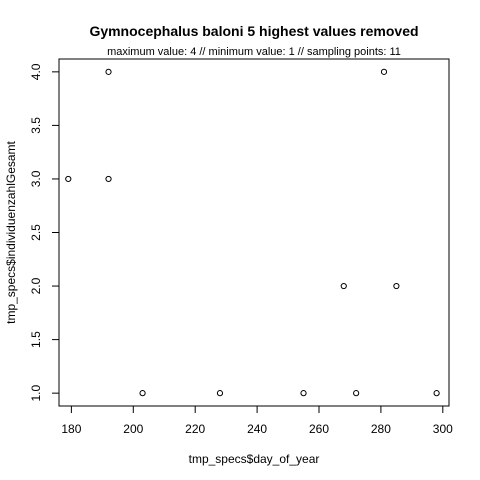  Describe the element at coordinates (36, 232) in the screenshot. I see `y-tick-label: 2.5` at that location.